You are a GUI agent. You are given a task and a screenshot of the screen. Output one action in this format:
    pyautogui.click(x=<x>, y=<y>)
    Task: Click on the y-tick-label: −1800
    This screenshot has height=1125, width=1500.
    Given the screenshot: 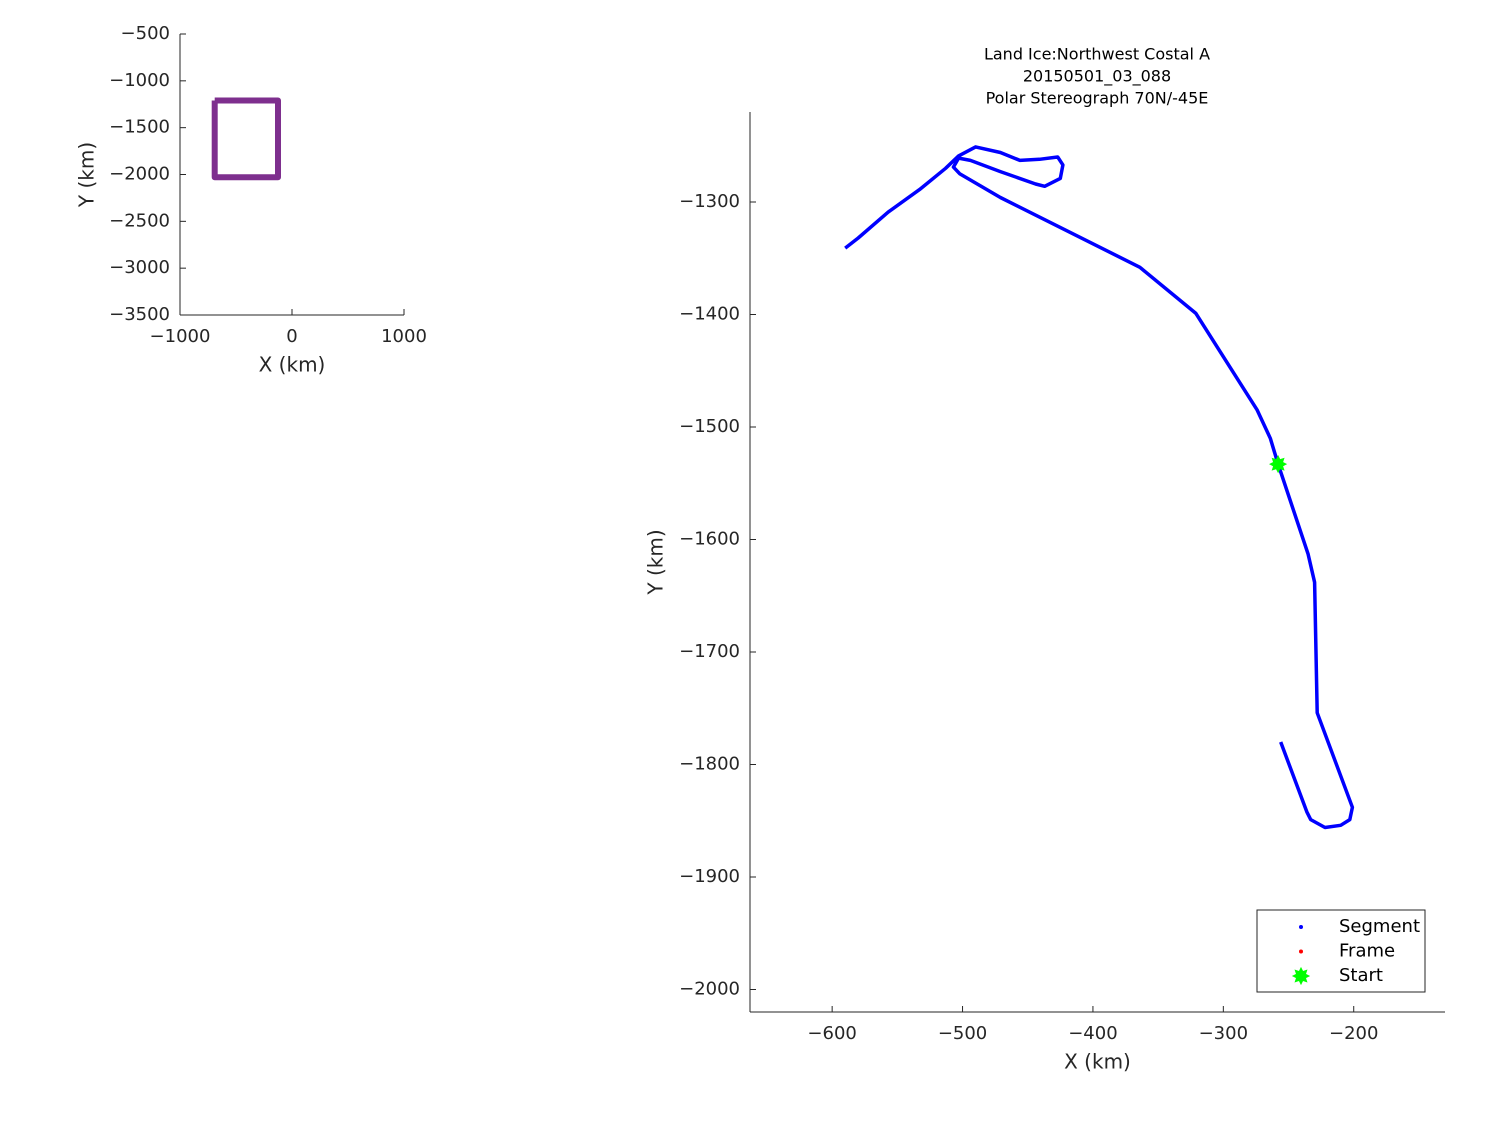 What is the action you would take?
    pyautogui.click(x=709, y=764)
    